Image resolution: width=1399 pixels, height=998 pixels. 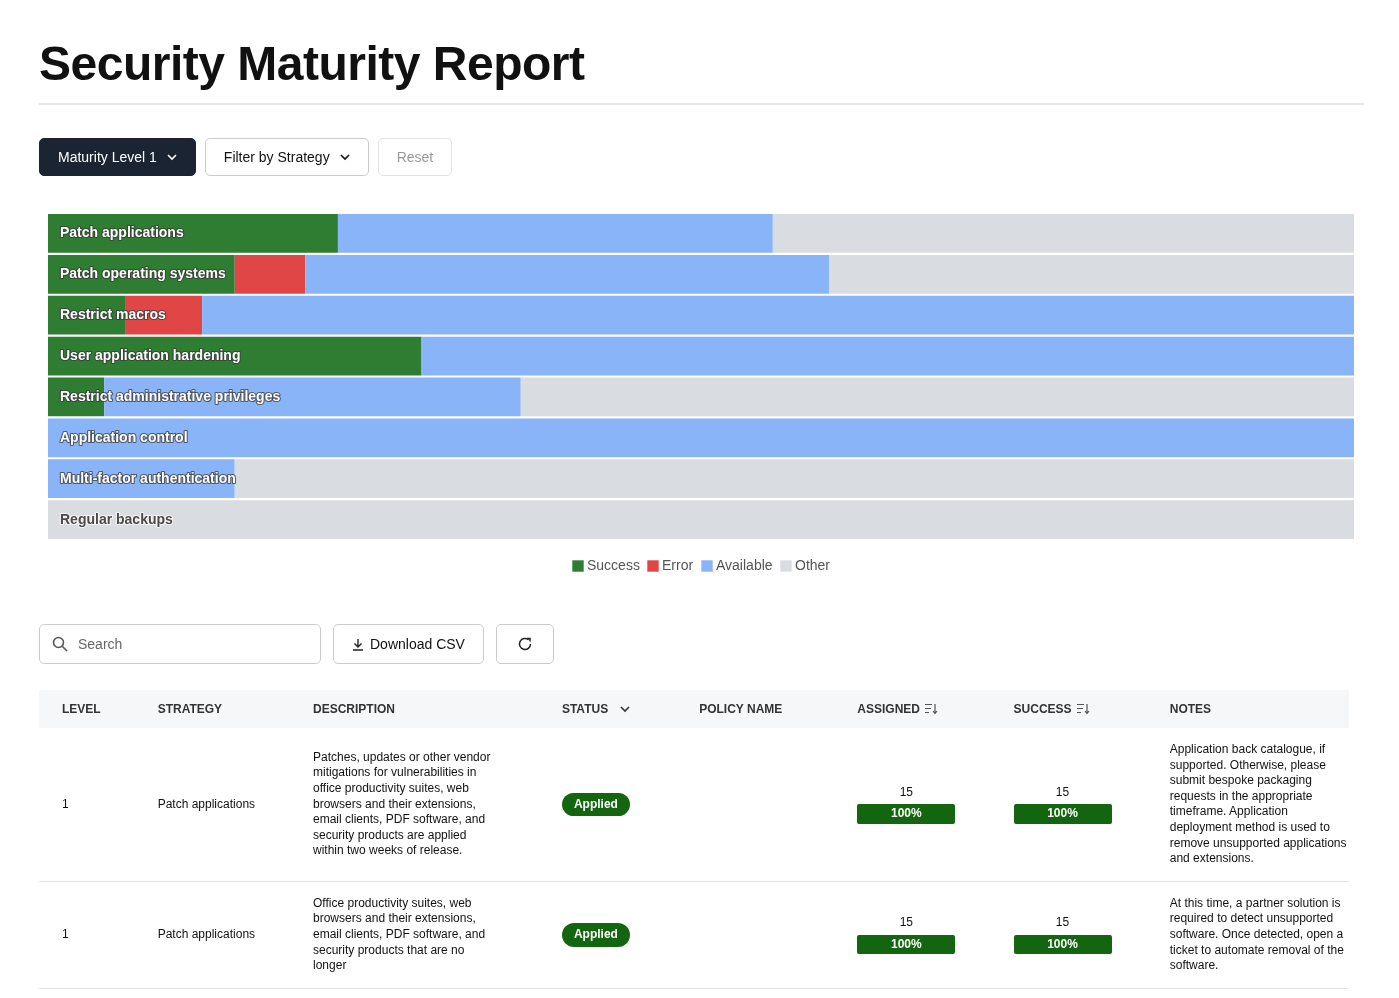 What do you see at coordinates (415, 157) in the screenshot?
I see `text: Reset` at bounding box center [415, 157].